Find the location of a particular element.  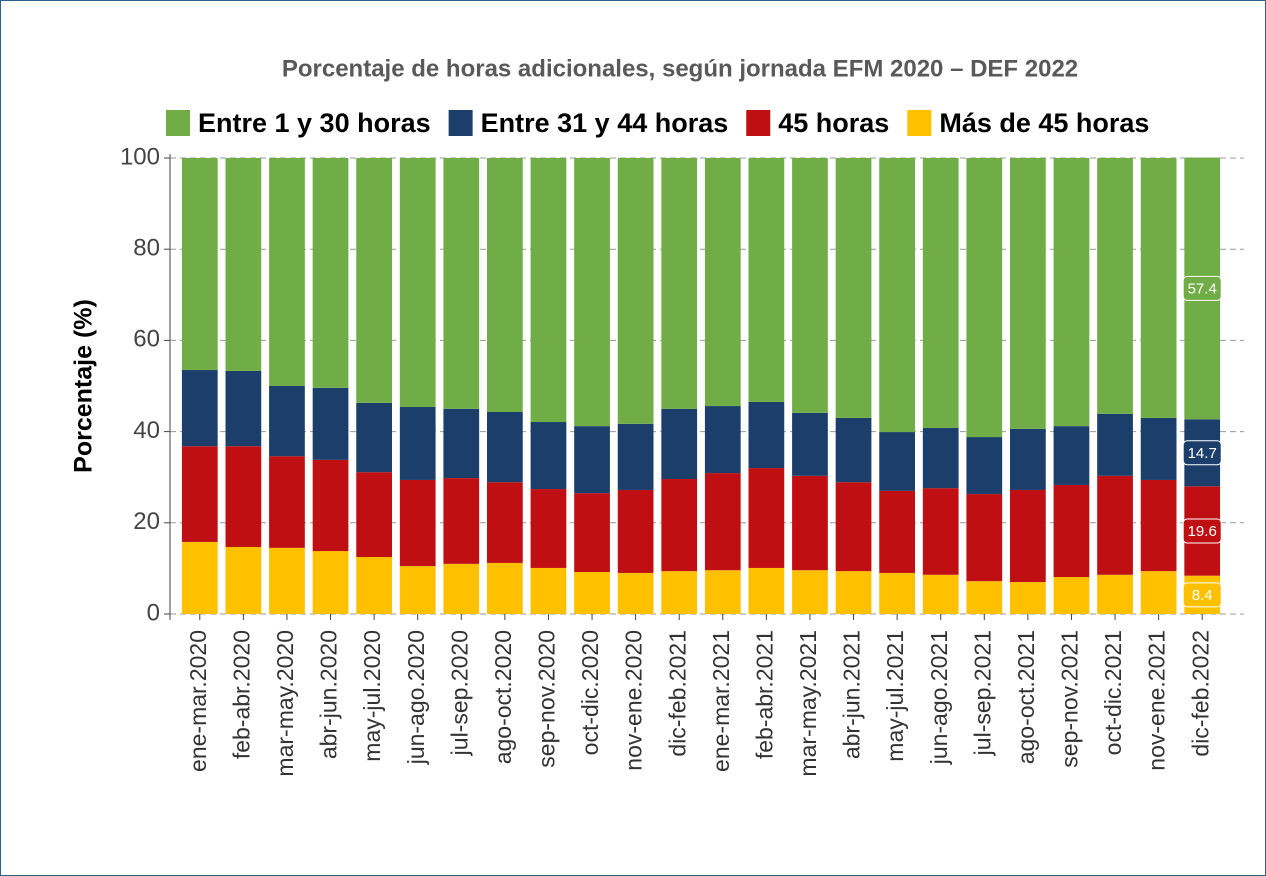

x-tick-label: may-jul.2021 is located at coordinates (895, 696).